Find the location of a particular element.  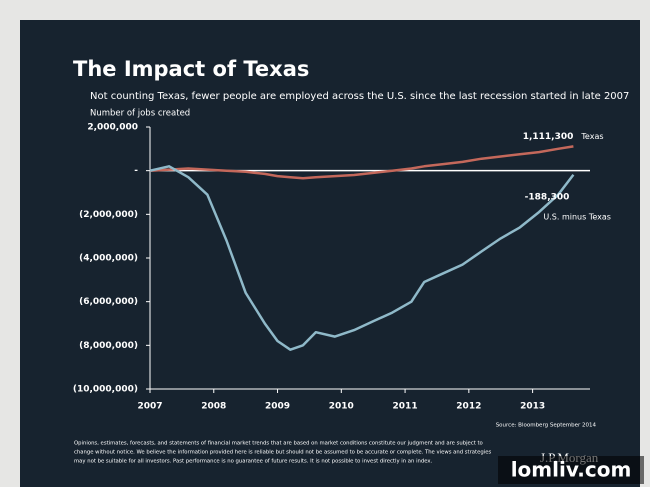

source: Source: Bloomberg September 2014 is located at coordinates (546, 426).